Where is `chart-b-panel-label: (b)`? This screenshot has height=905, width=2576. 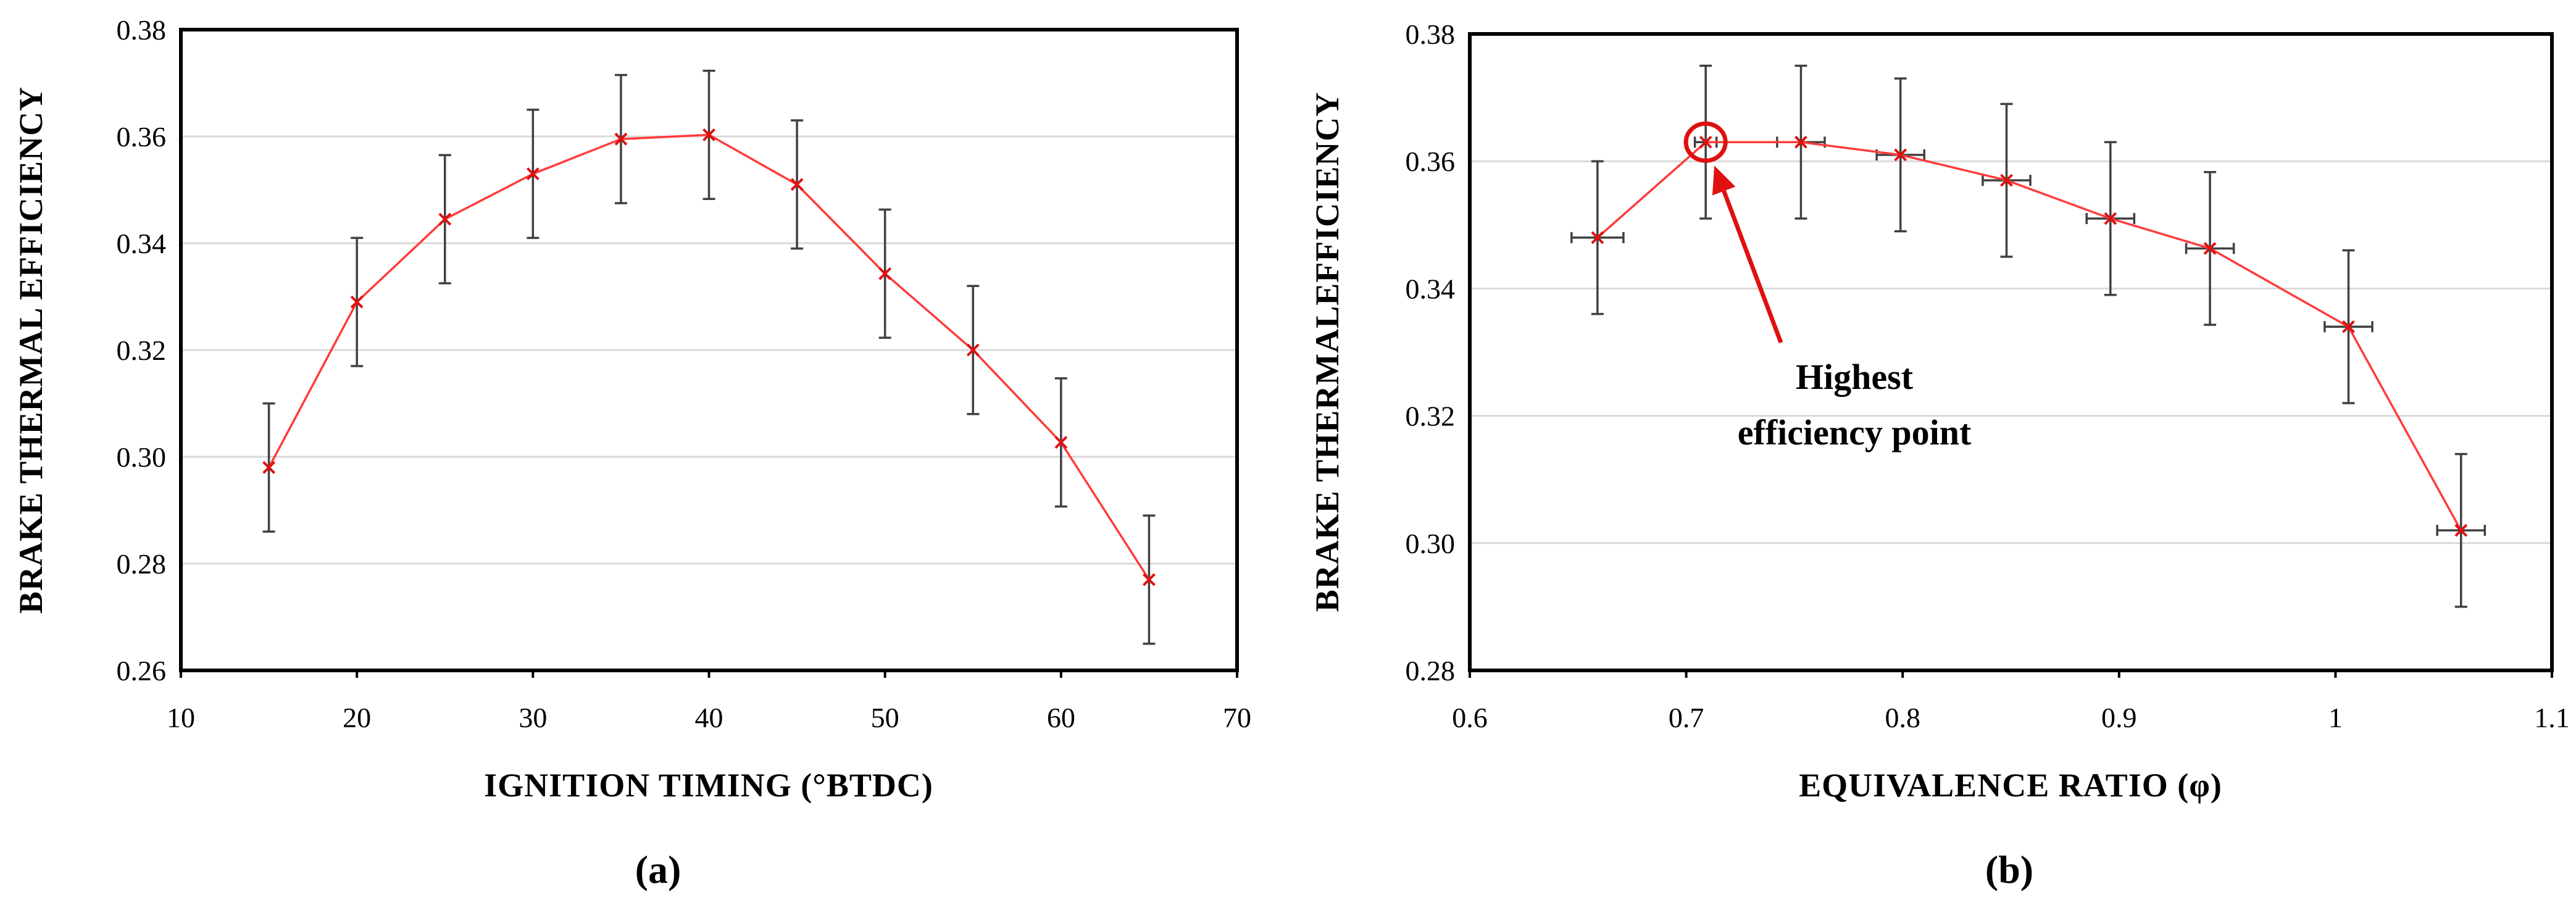 chart-b-panel-label: (b) is located at coordinates (2009, 869).